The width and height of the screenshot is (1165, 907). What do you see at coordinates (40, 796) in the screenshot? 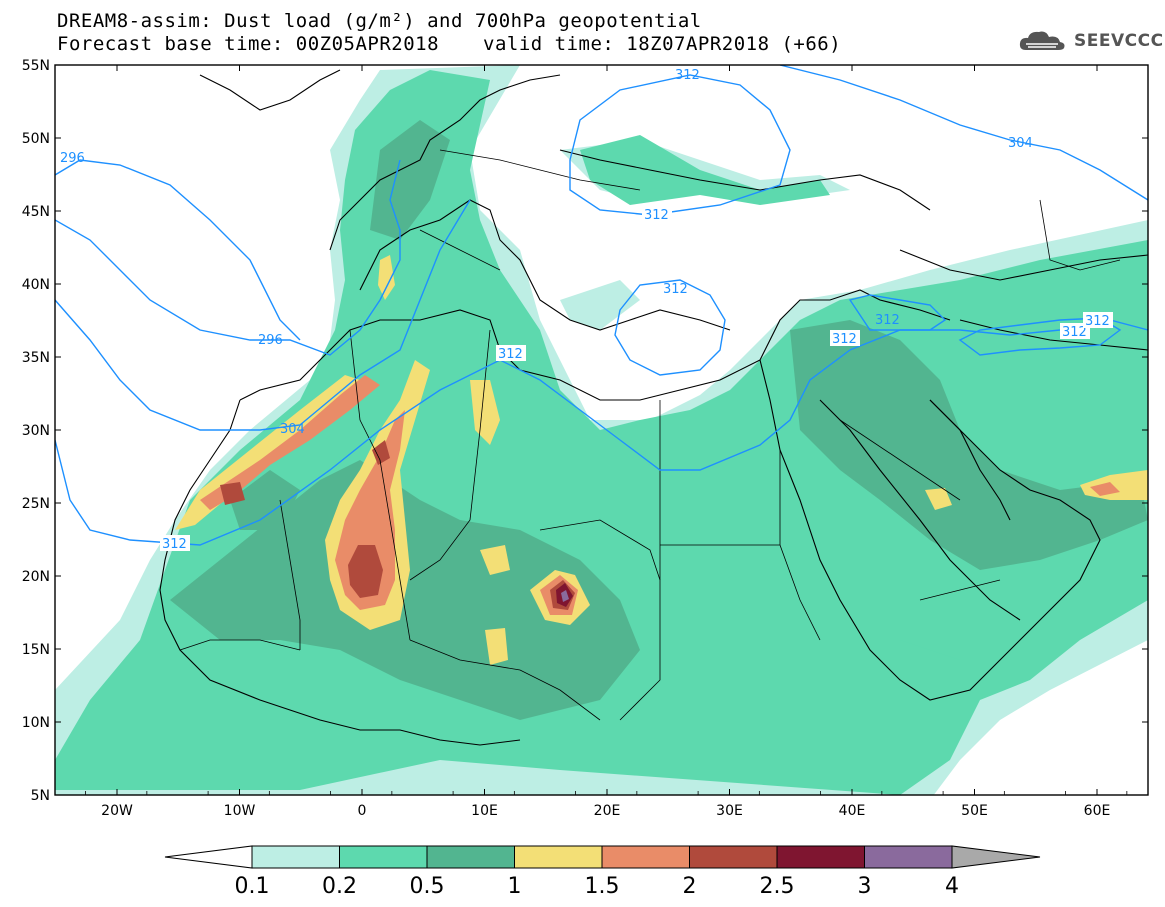
I see `lat-tick-label: 5N` at bounding box center [40, 796].